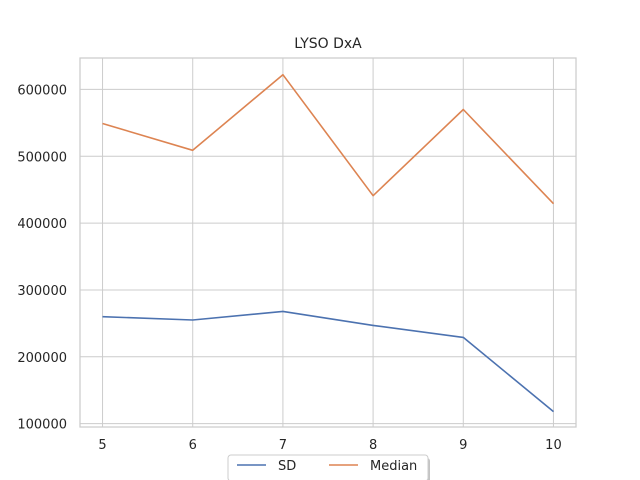 Image resolution: width=640 pixels, height=480 pixels. I want to click on chart-title: LYSO DxA, so click(328, 44).